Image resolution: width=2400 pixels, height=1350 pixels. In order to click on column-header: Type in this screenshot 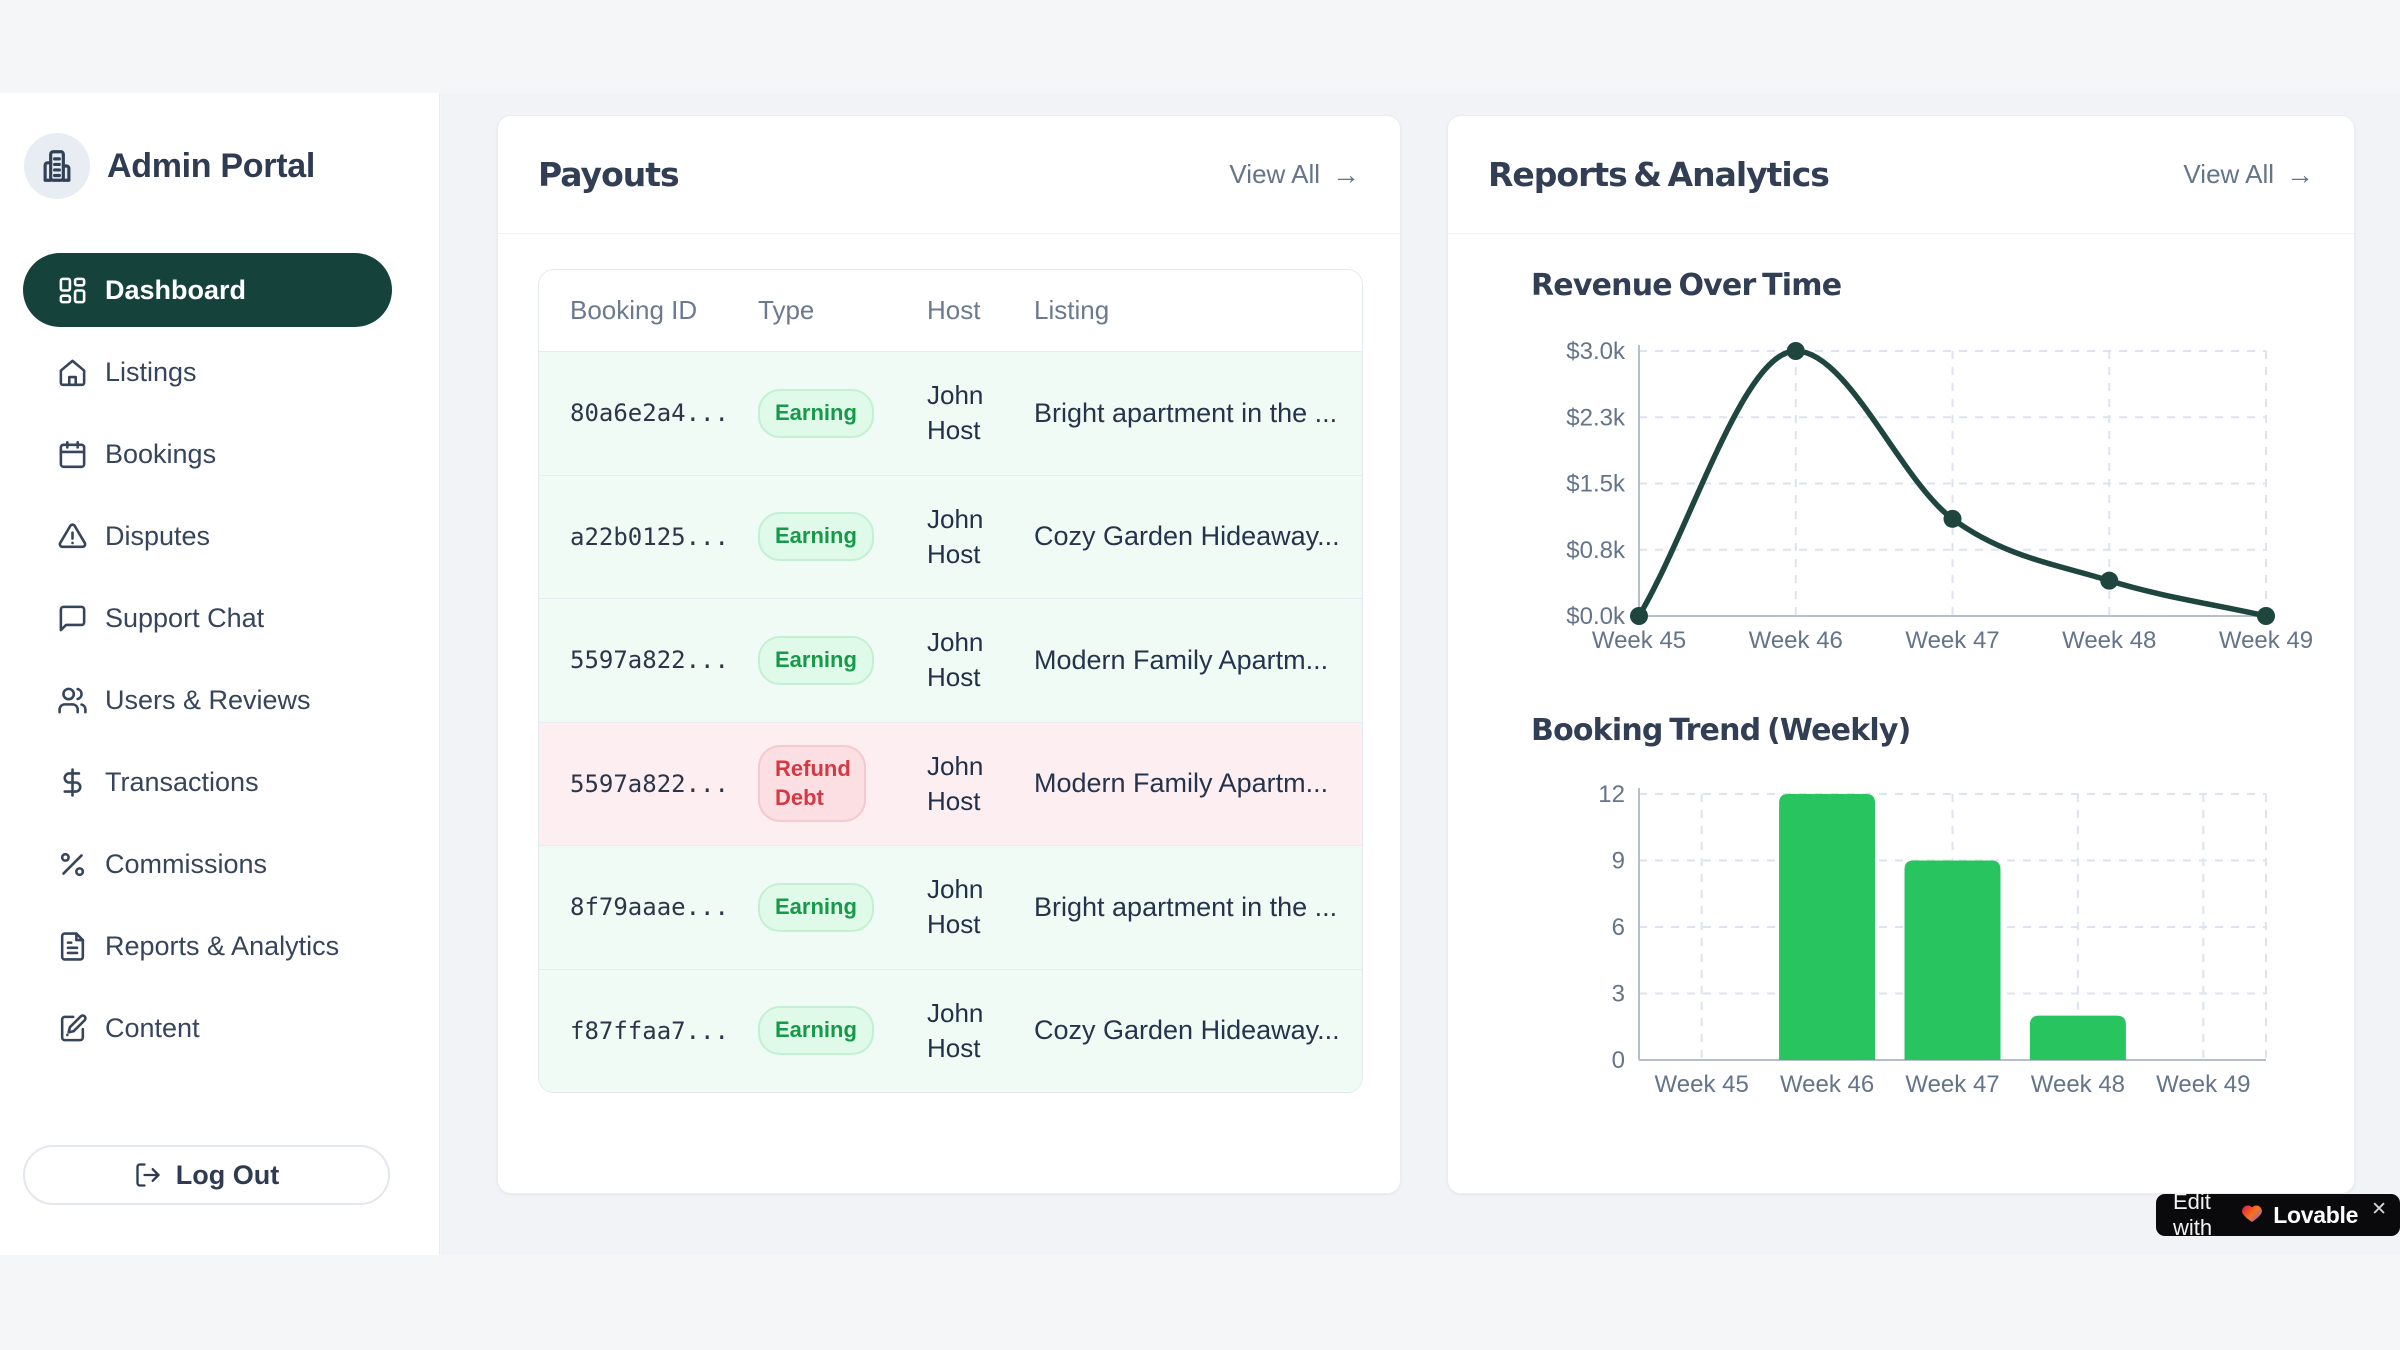, I will do `click(786, 310)`.